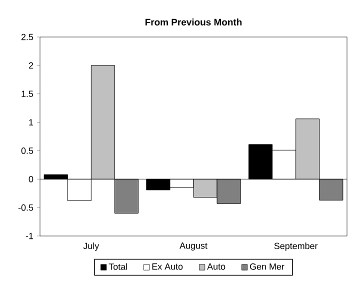  Describe the element at coordinates (31, 122) in the screenshot. I see `y-tick-label: 1` at that location.